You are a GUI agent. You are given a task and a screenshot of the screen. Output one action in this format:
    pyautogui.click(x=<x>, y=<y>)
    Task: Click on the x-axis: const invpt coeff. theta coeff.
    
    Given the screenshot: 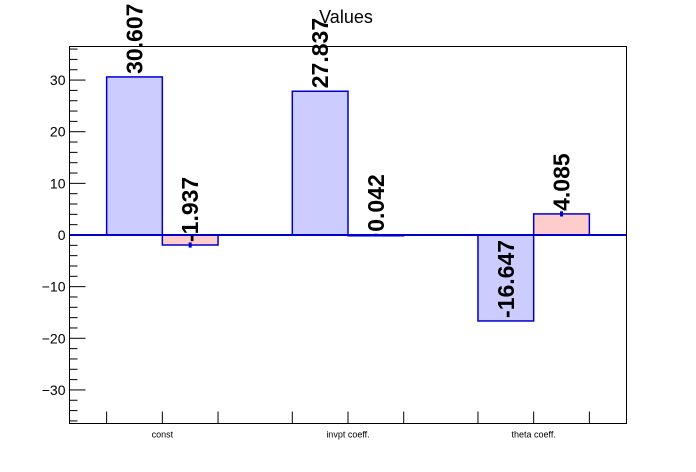 What is the action you would take?
    pyautogui.click(x=348, y=425)
    